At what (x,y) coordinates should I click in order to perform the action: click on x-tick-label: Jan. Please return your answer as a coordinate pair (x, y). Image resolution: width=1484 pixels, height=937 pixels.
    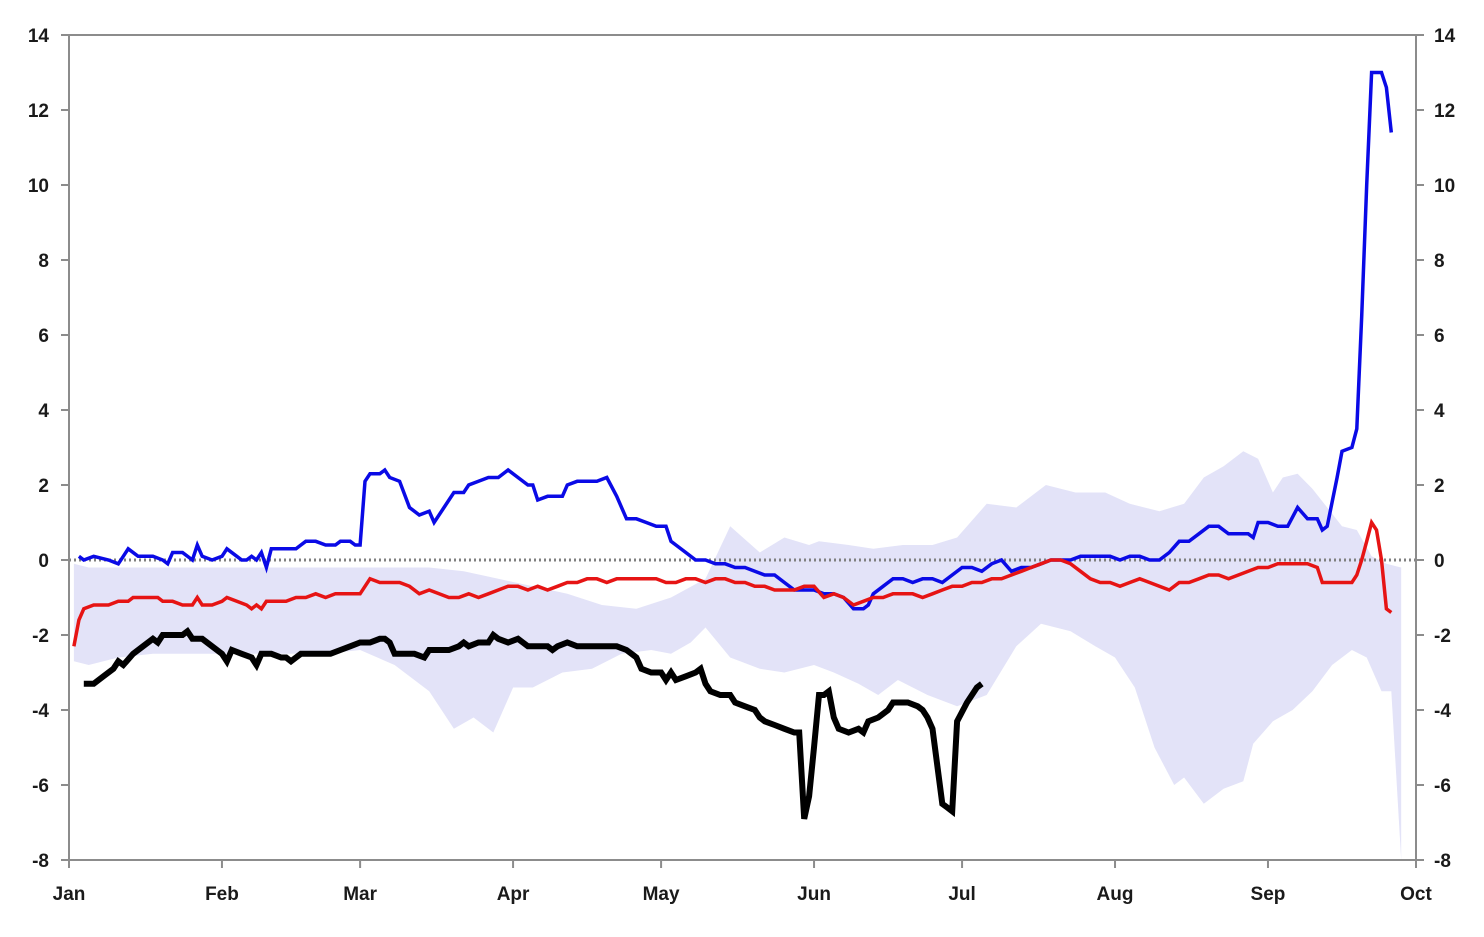
    Looking at the image, I should click on (69, 894).